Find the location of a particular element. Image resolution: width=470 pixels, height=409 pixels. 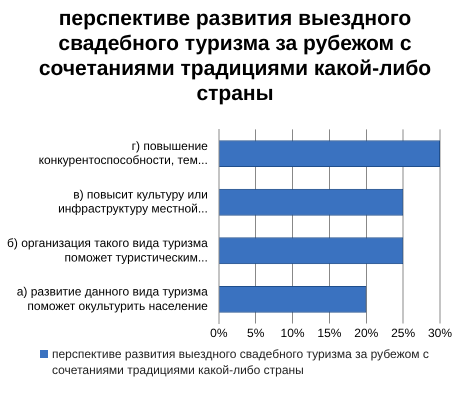

x-tick-label: 30% is located at coordinates (440, 333).